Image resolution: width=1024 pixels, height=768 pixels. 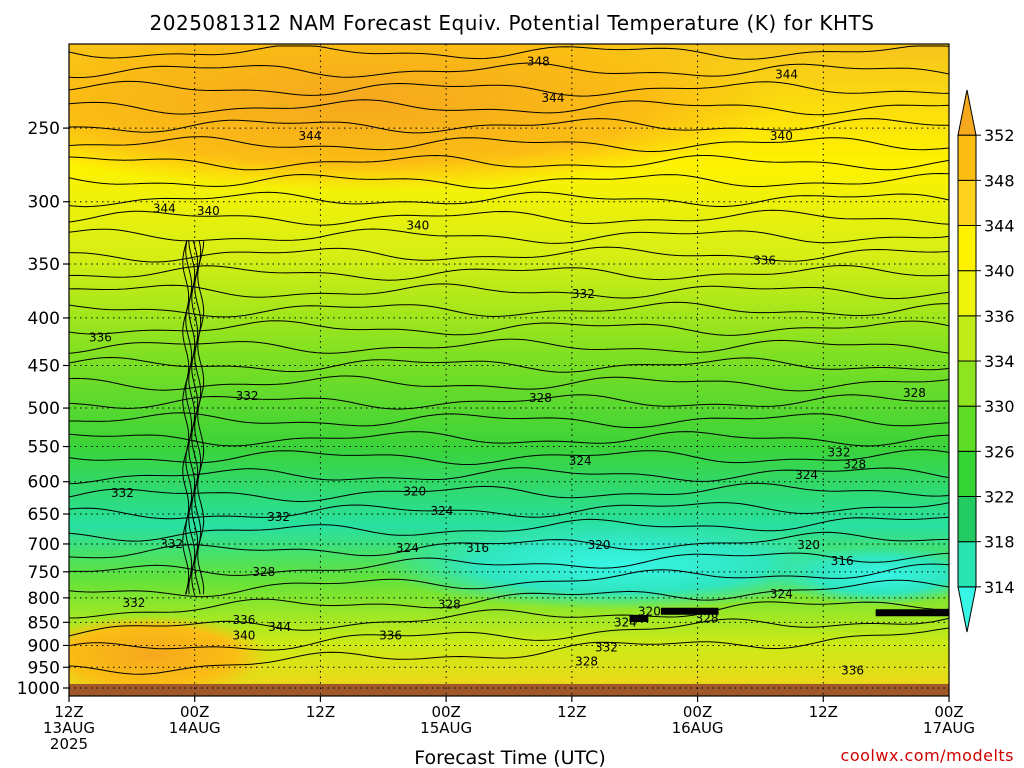 What do you see at coordinates (949, 728) in the screenshot?
I see `x-tick-label: 17AUG` at bounding box center [949, 728].